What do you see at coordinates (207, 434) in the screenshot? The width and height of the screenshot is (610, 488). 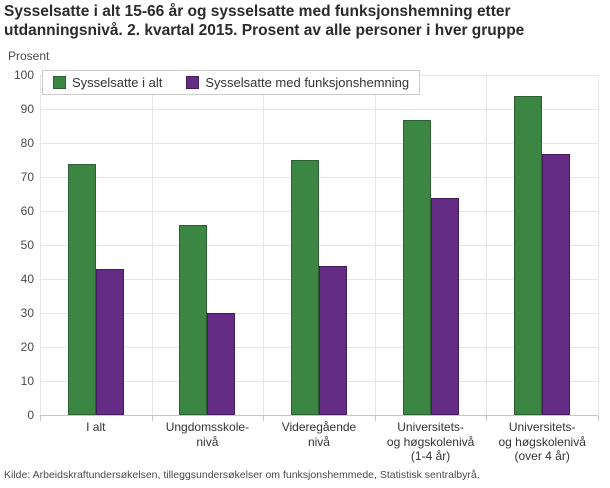 I see `x-category-label: Ungdomsskole- nivå` at bounding box center [207, 434].